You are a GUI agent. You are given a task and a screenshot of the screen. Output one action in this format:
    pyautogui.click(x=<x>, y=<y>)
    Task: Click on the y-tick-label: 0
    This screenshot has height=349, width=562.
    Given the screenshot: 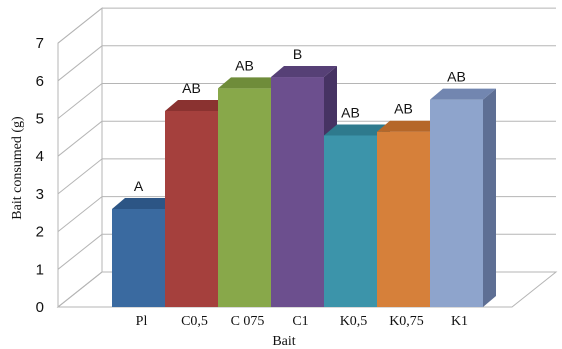 What is the action you would take?
    pyautogui.click(x=40, y=307)
    